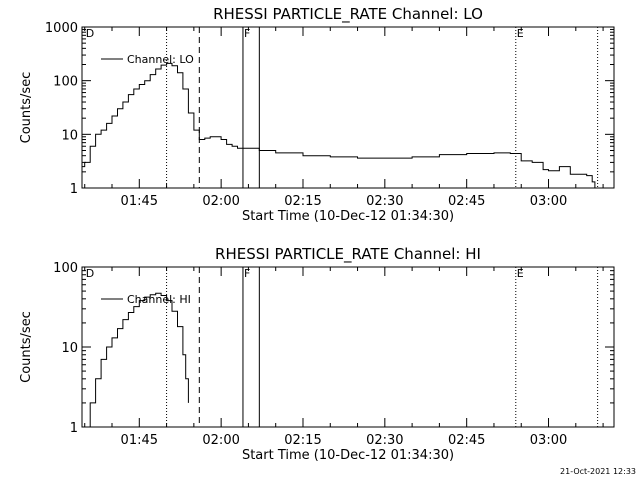  Describe the element at coordinates (160, 59) in the screenshot. I see `legend-label: Channel: LO` at that location.